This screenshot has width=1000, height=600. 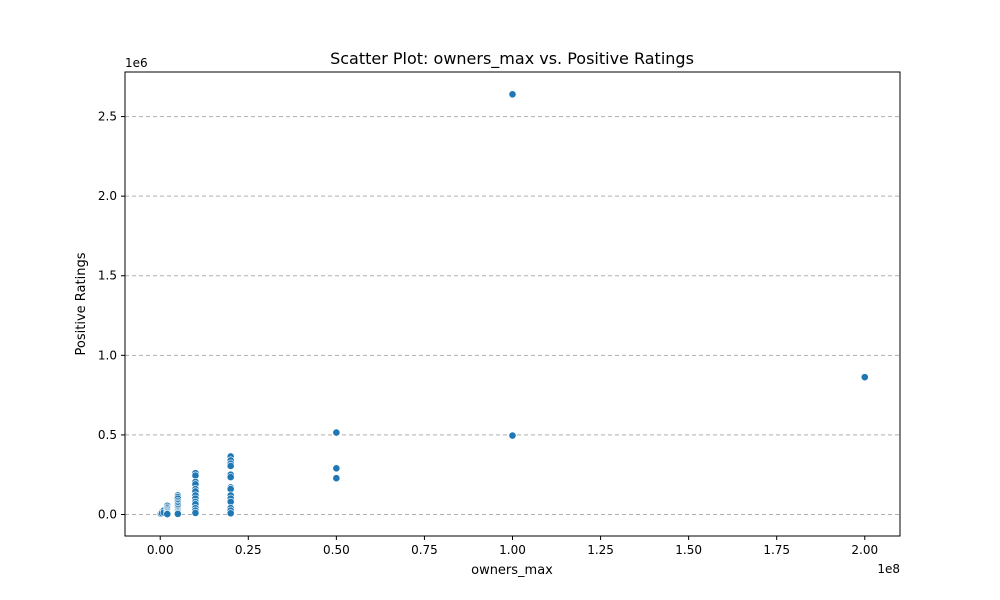 I want to click on y-tick-label: 1.0, so click(x=107, y=355).